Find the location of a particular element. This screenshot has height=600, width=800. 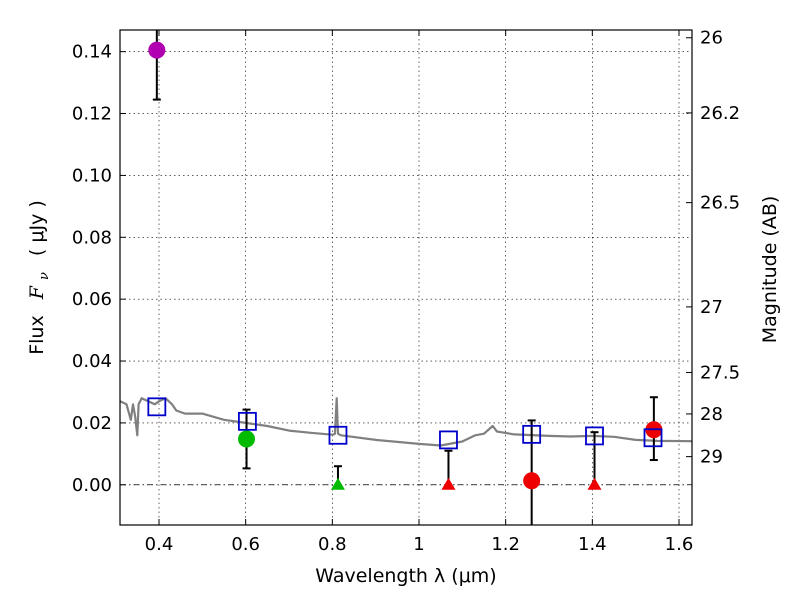

x-tick-label: 0.8 is located at coordinates (332, 544).